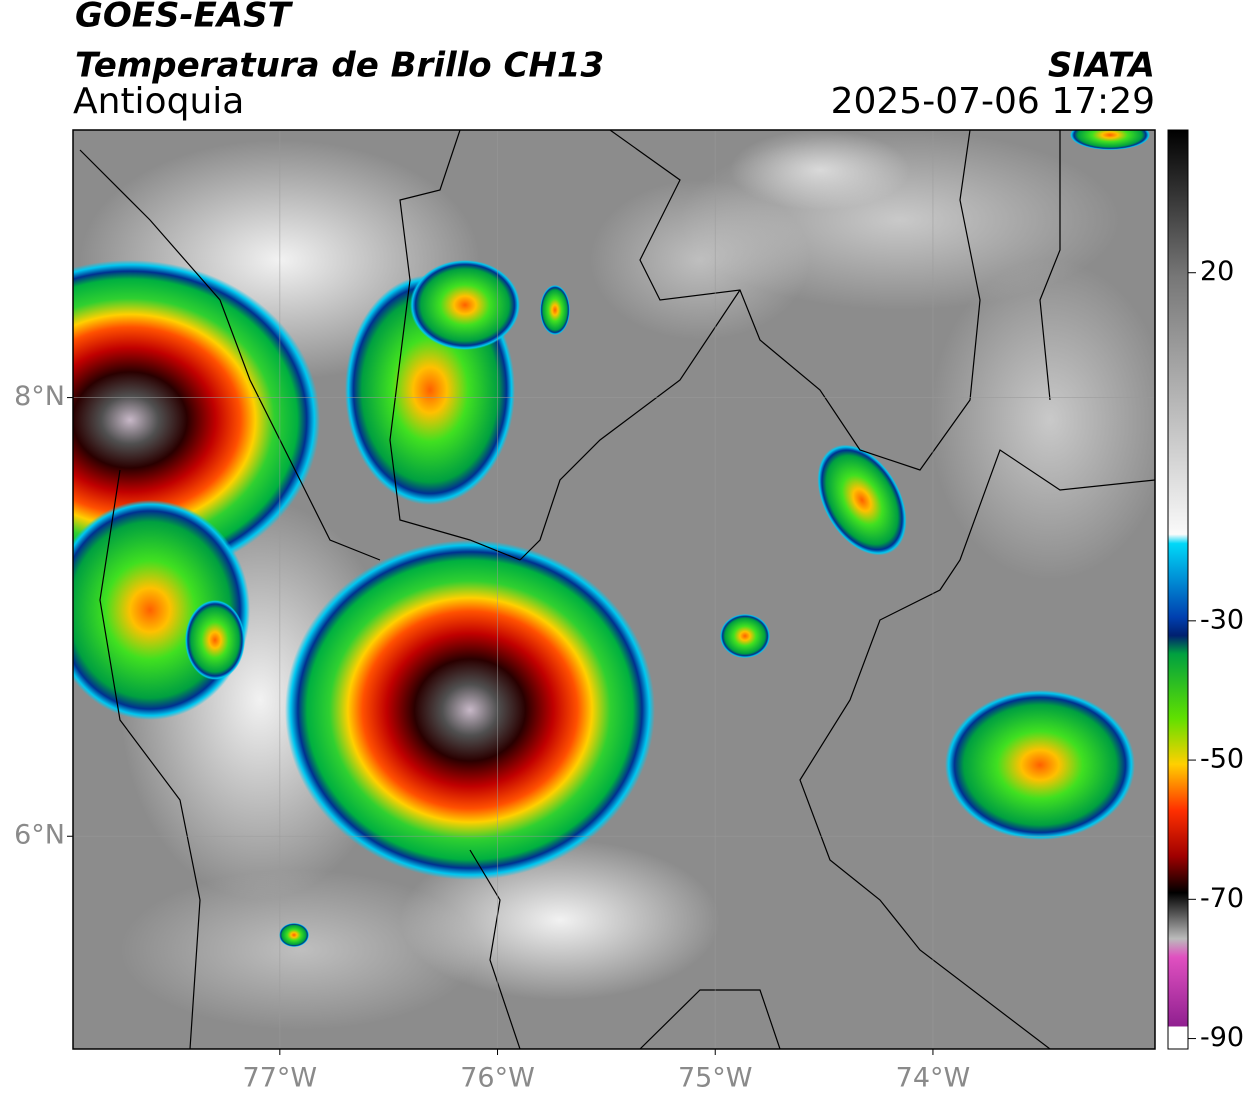  What do you see at coordinates (1222, 898) in the screenshot?
I see `colorbar-tick-label: -70` at bounding box center [1222, 898].